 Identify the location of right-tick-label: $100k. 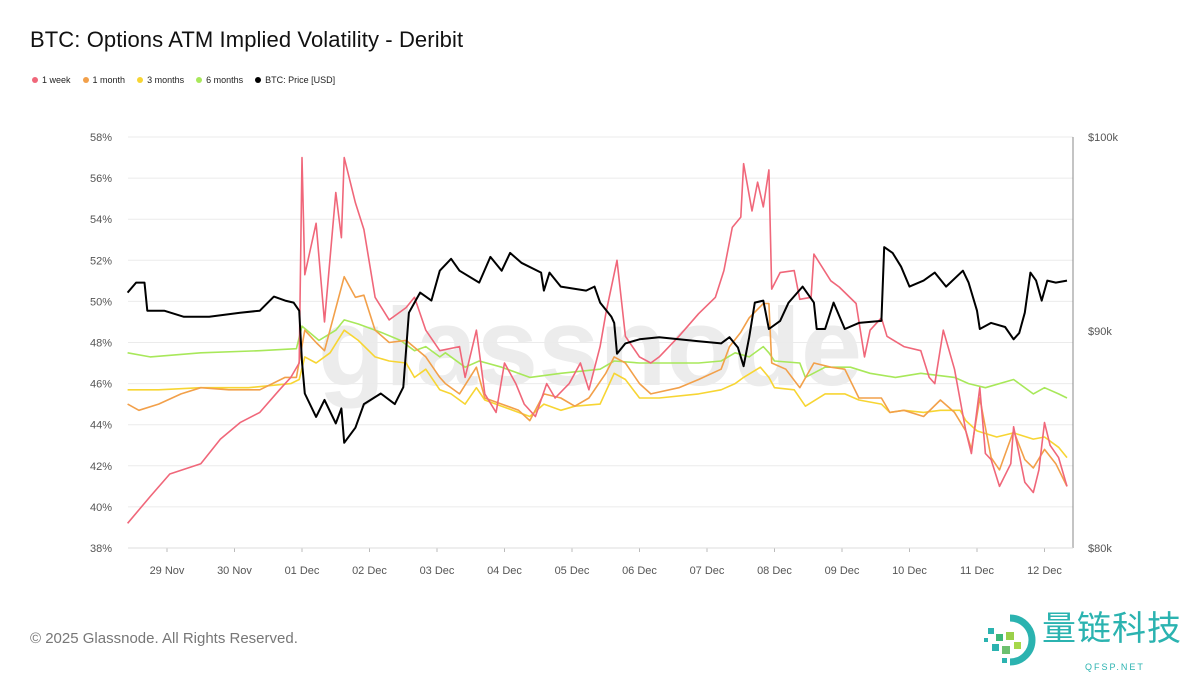
(1103, 138).